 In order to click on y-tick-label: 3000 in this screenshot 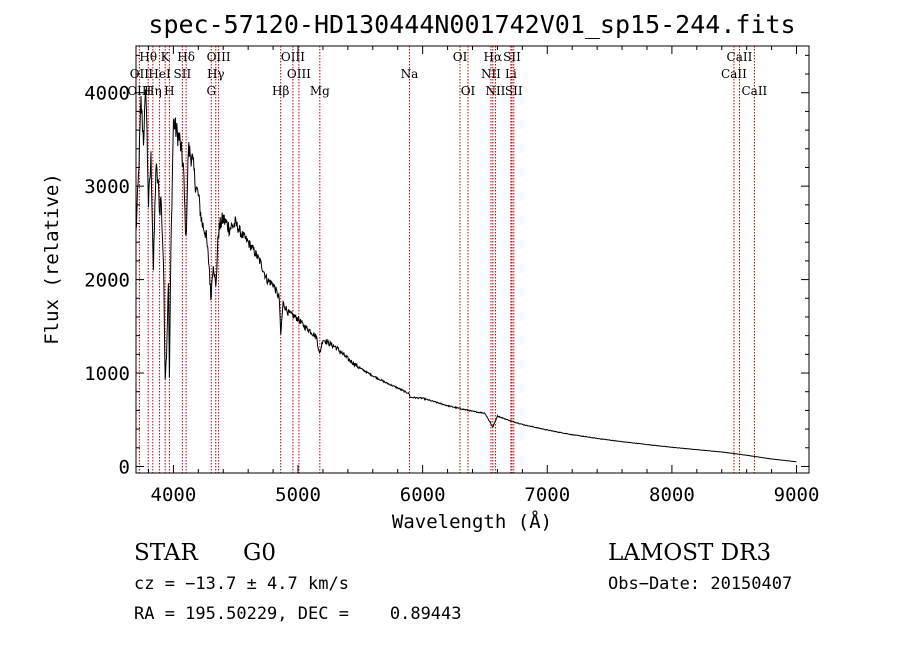, I will do `click(107, 187)`.